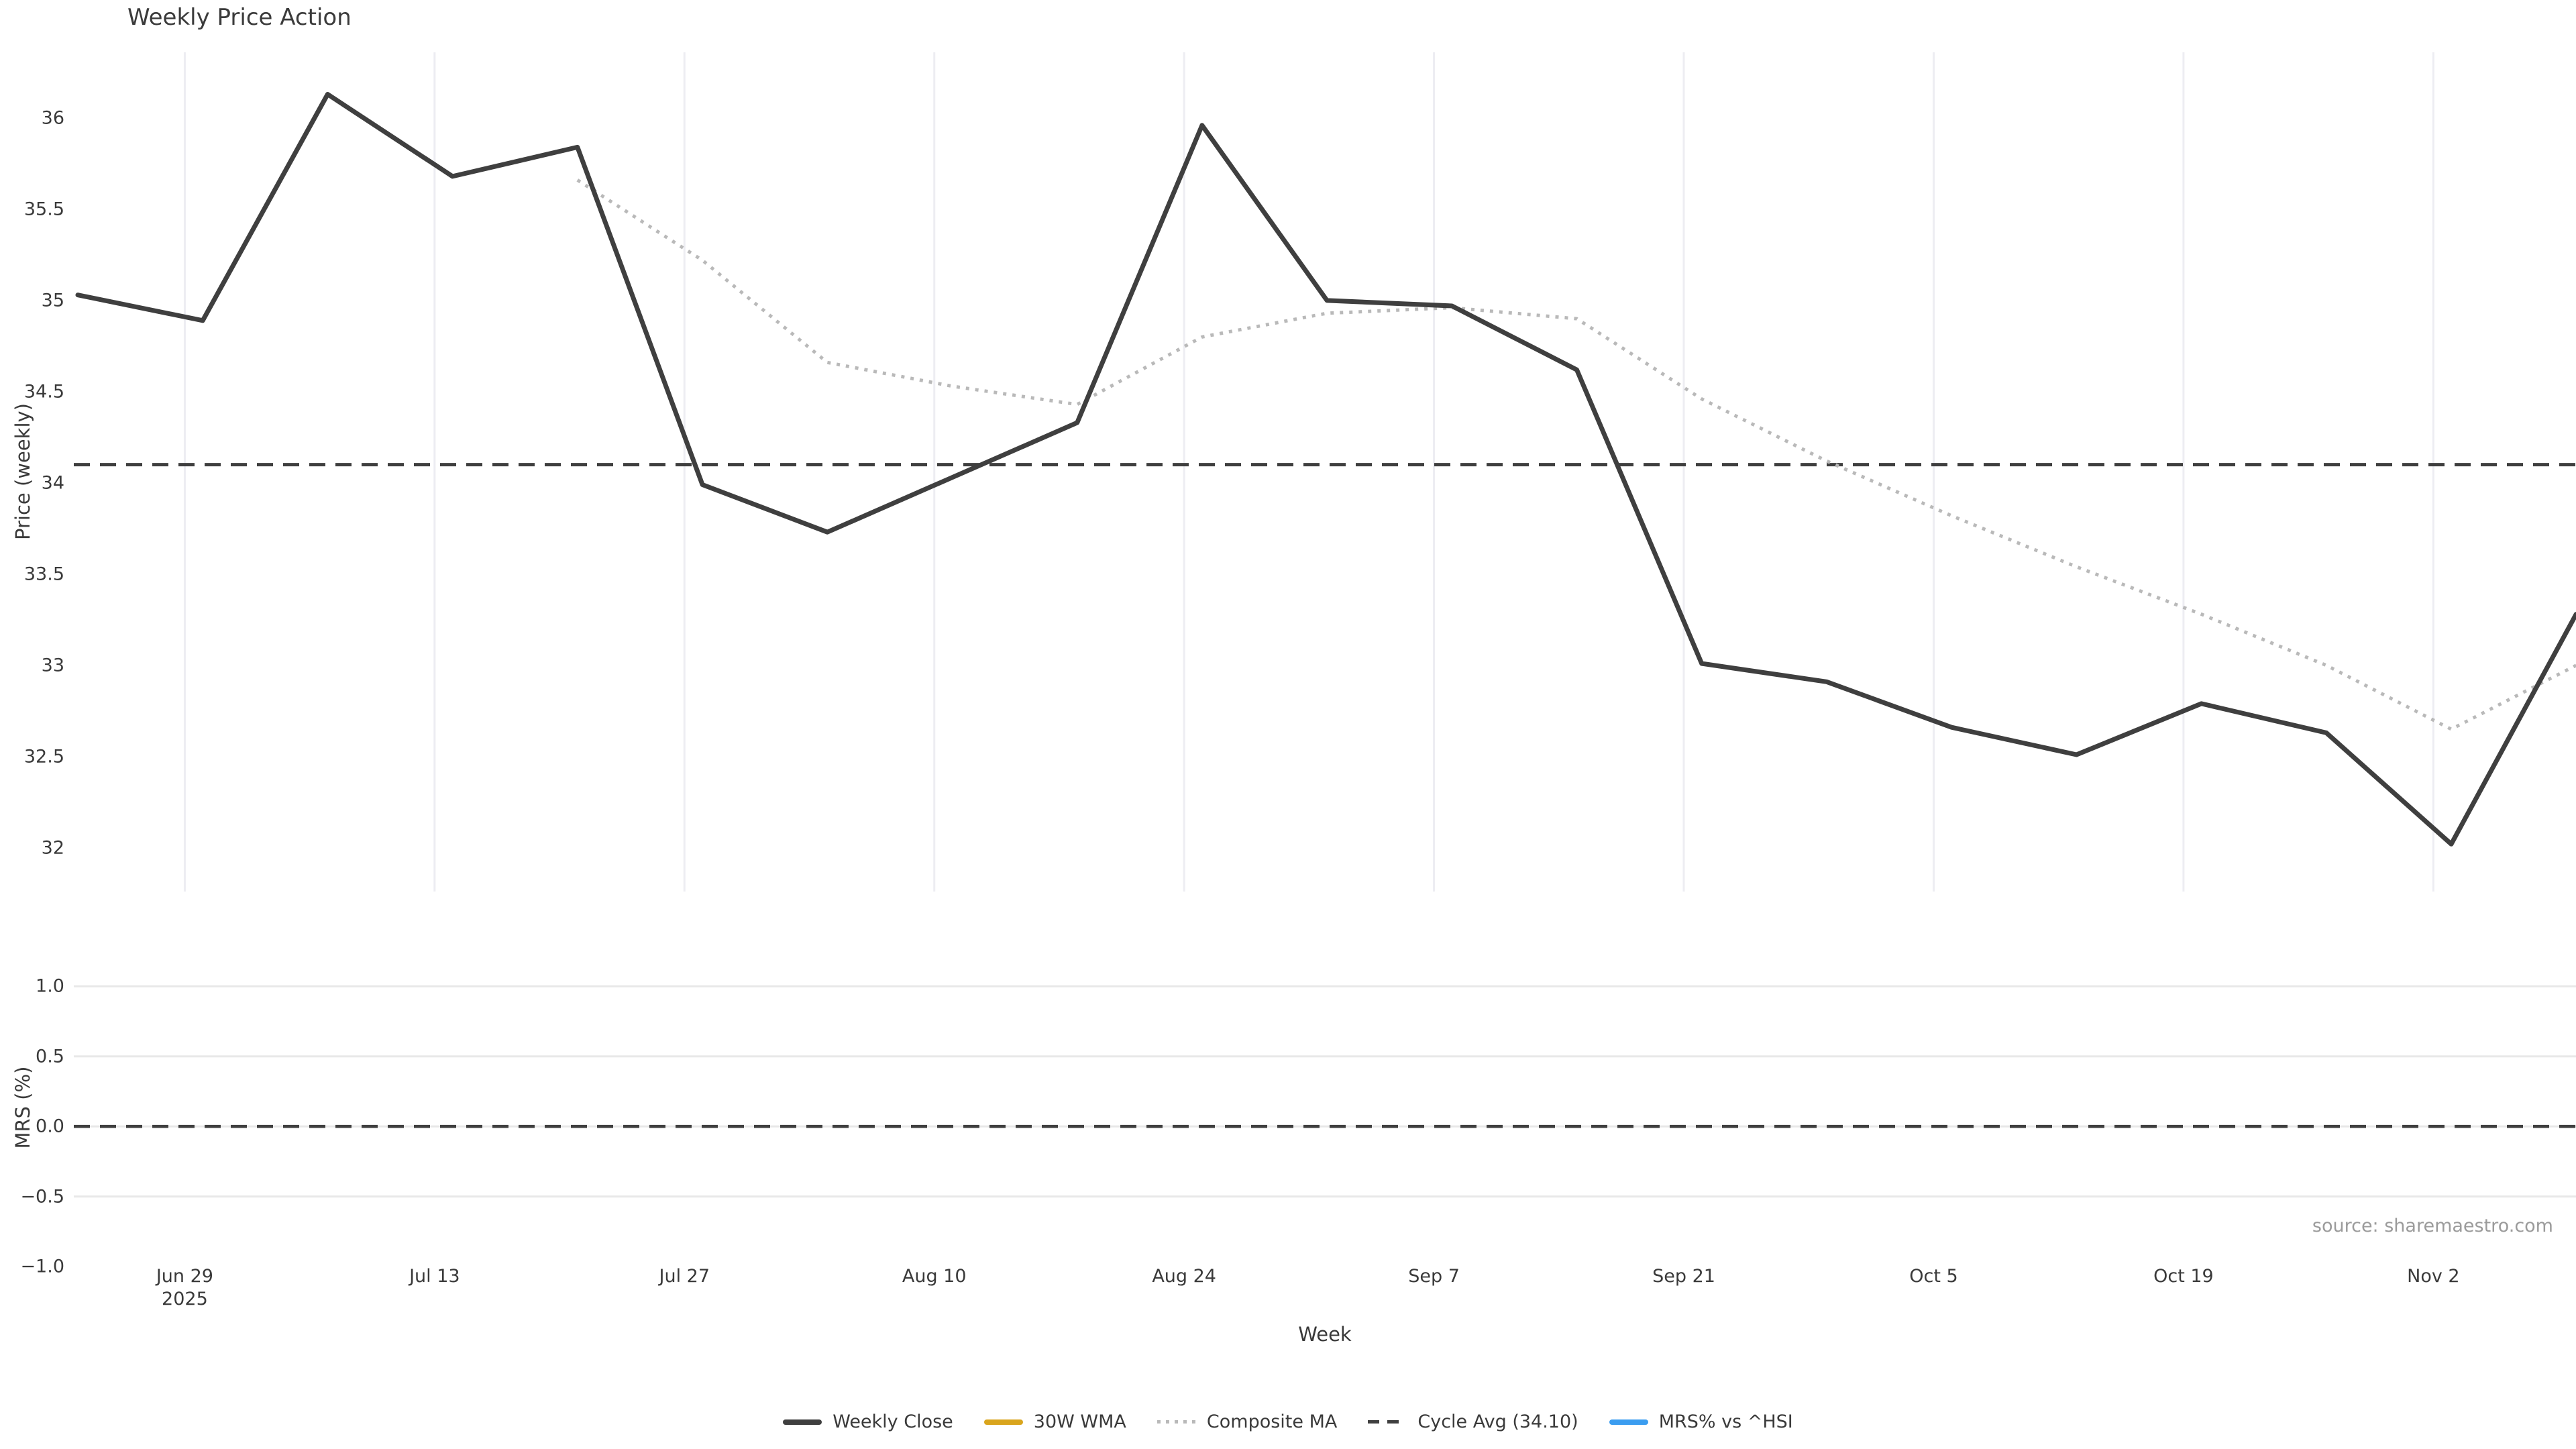 This screenshot has height=1449, width=2576. I want to click on legend-label: Cycle Avg (34.10), so click(1497, 1421).